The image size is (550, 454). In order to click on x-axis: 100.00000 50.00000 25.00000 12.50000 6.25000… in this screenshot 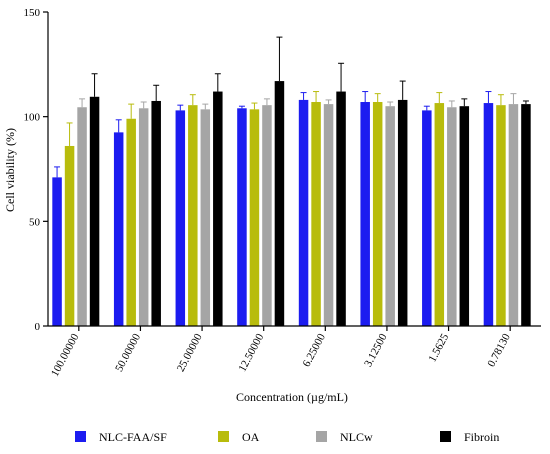, I will do `click(294, 352)`.